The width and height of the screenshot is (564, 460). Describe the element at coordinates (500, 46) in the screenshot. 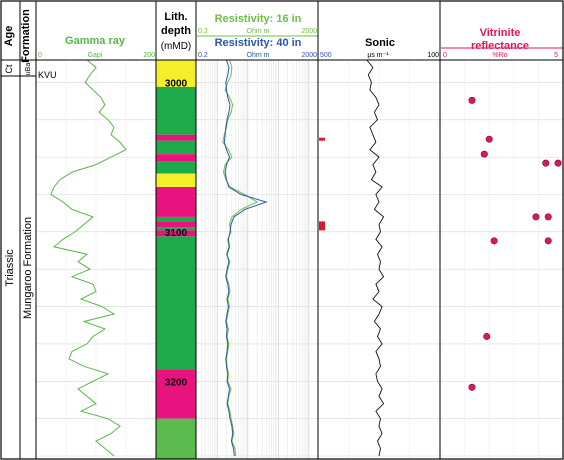

I see `vitrinite-subtitle: reflectance` at that location.